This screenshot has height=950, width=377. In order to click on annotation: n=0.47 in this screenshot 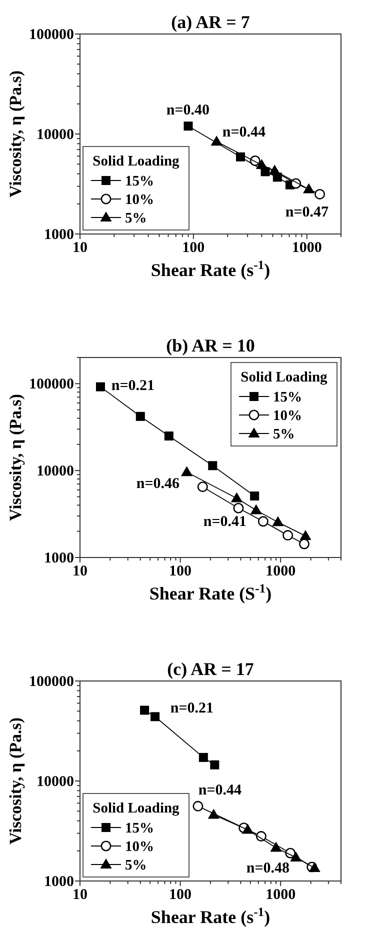, I will do `click(307, 212)`.